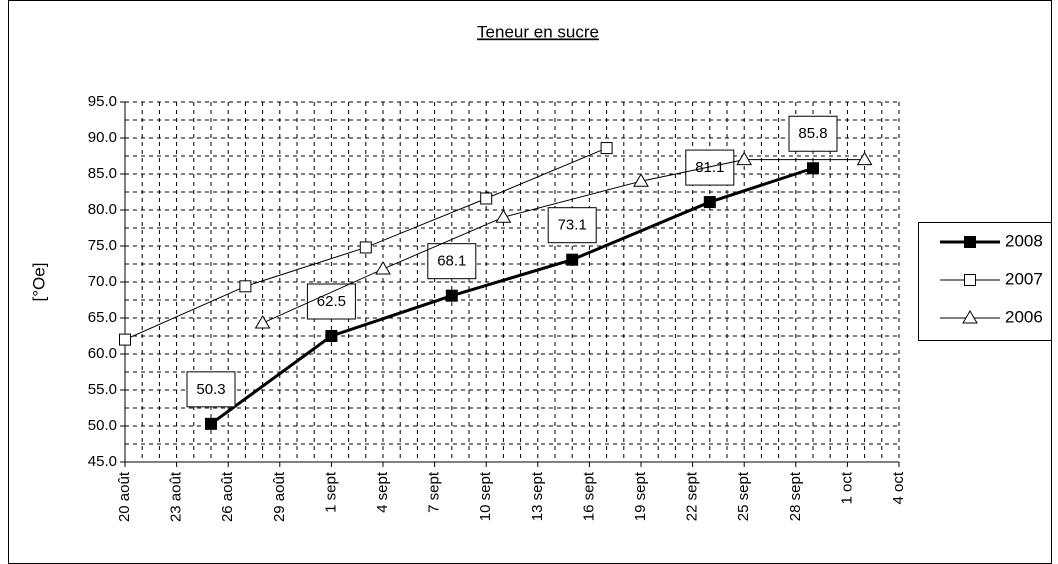 The height and width of the screenshot is (564, 1058). I want to click on x-tick-label: 1 oct, so click(846, 487).